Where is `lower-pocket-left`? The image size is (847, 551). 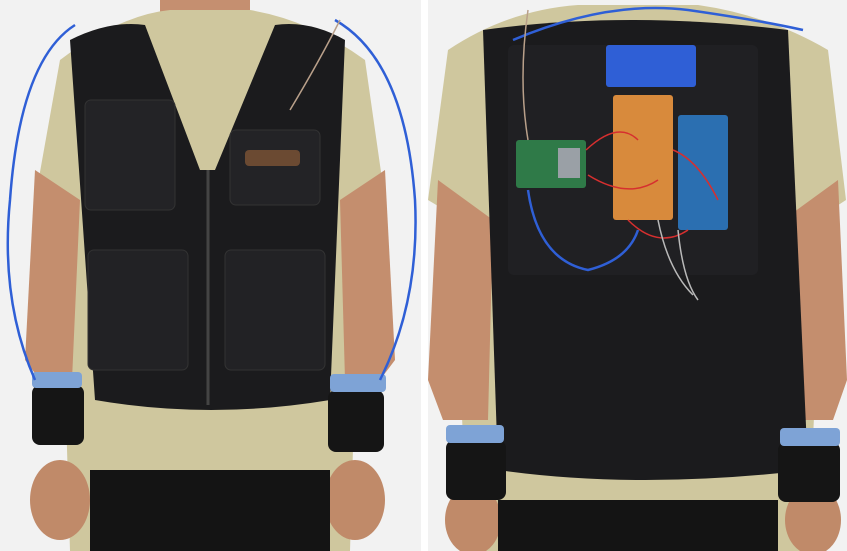
lower-pocket-left is located at coordinates (138, 310).